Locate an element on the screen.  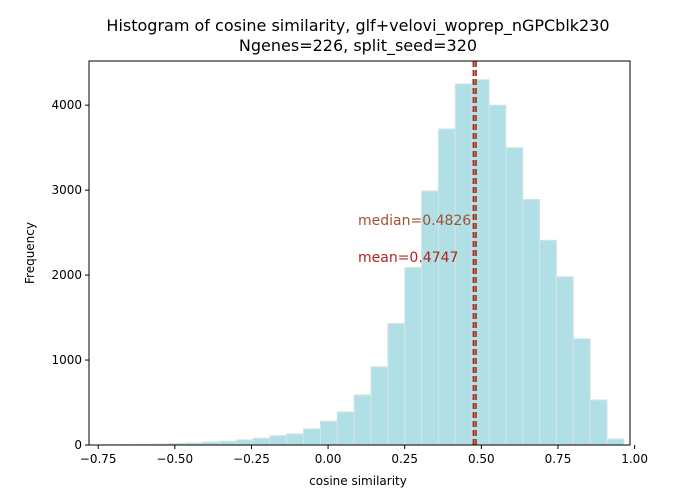
x-tick-label: −0.25 is located at coordinates (251, 459).